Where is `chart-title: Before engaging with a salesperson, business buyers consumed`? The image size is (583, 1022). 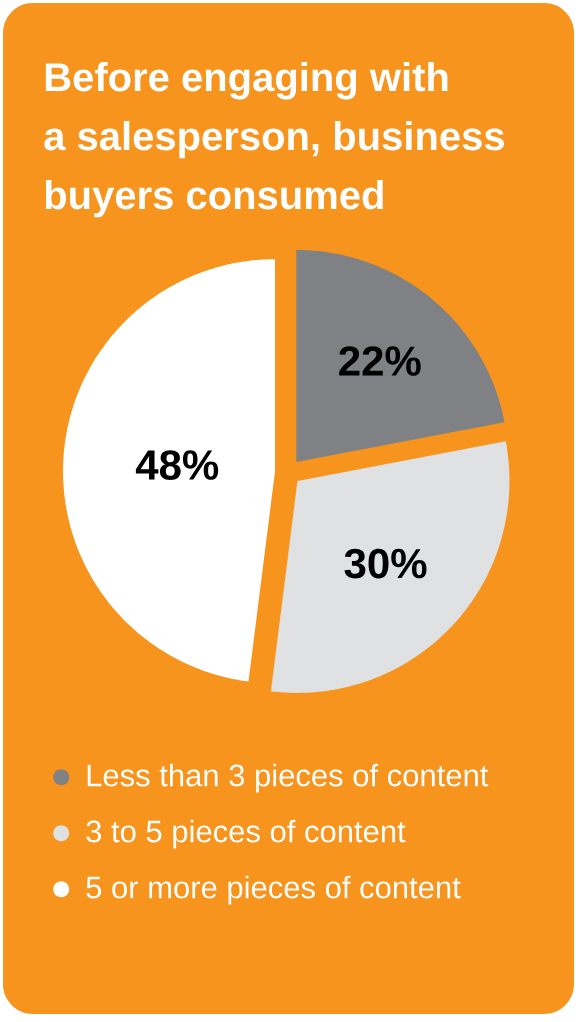
chart-title: Before engaging with a salesperson, business buyers consumed is located at coordinates (274, 140).